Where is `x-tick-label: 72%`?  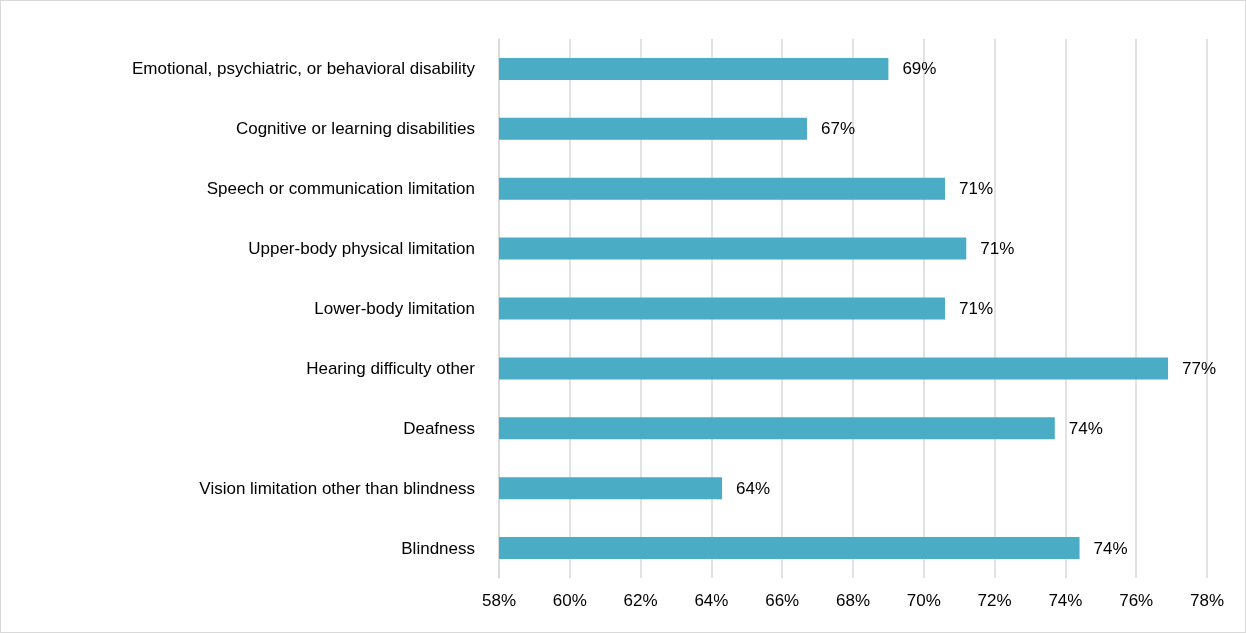 x-tick-label: 72% is located at coordinates (994, 600).